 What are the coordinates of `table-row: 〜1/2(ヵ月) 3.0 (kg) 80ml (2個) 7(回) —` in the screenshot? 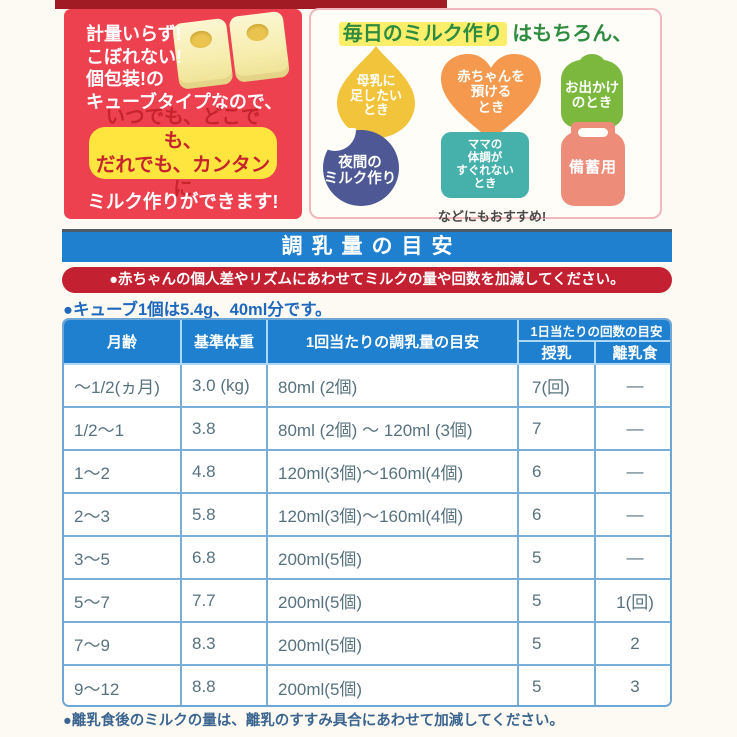 It's located at (367, 385).